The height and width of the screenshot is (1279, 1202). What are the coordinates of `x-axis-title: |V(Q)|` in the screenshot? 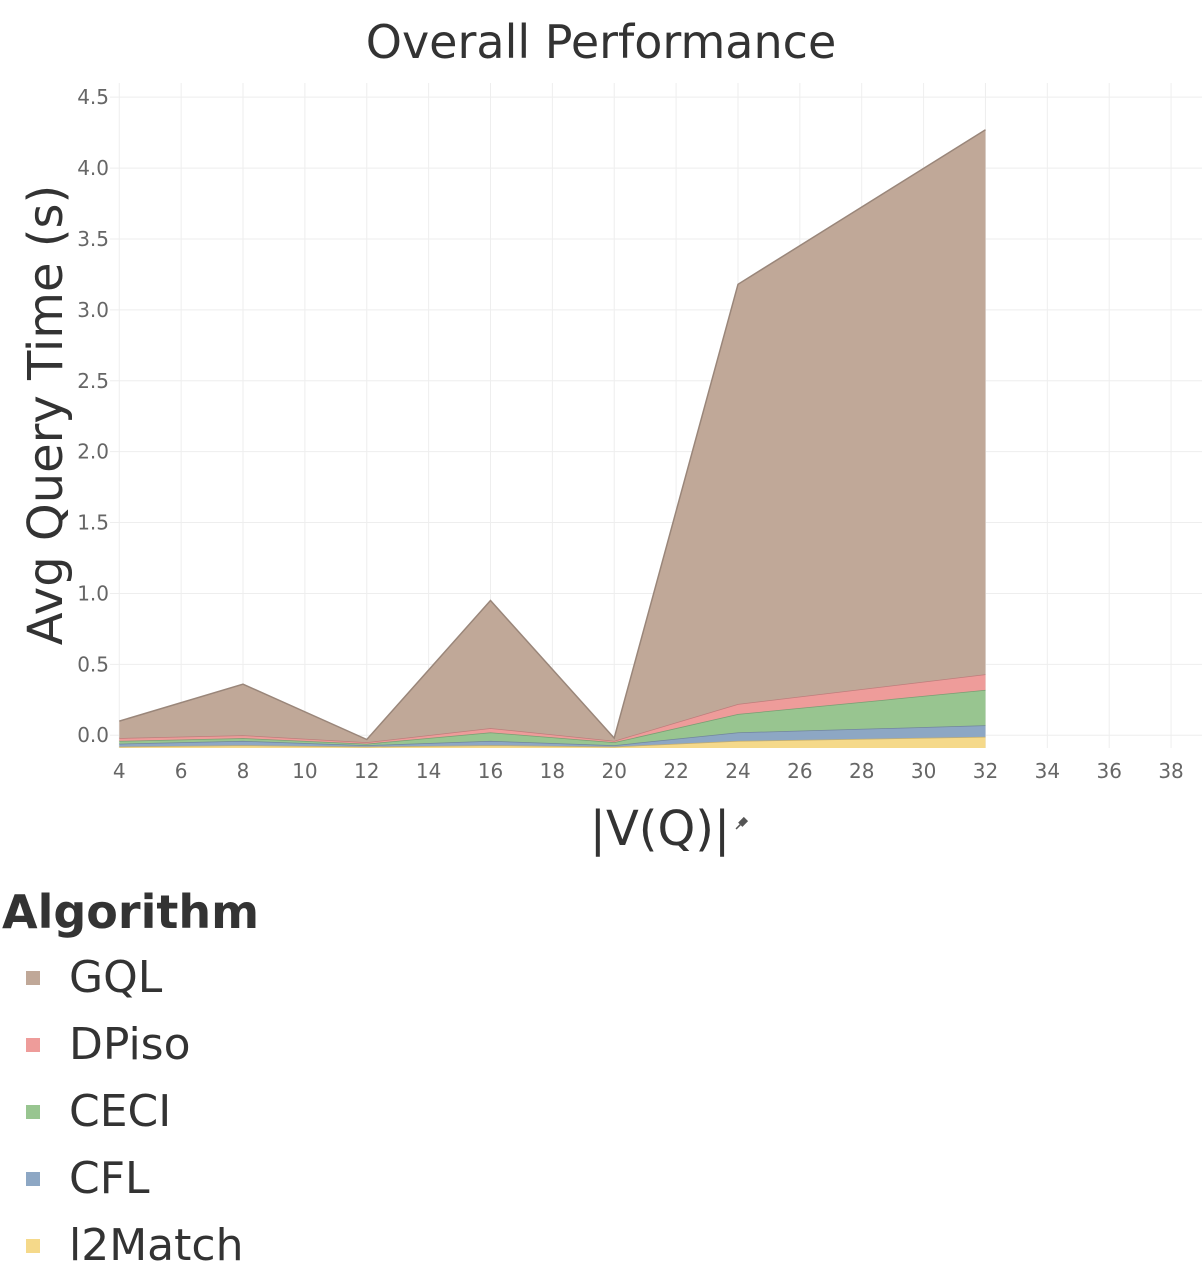 It's located at (660, 829).